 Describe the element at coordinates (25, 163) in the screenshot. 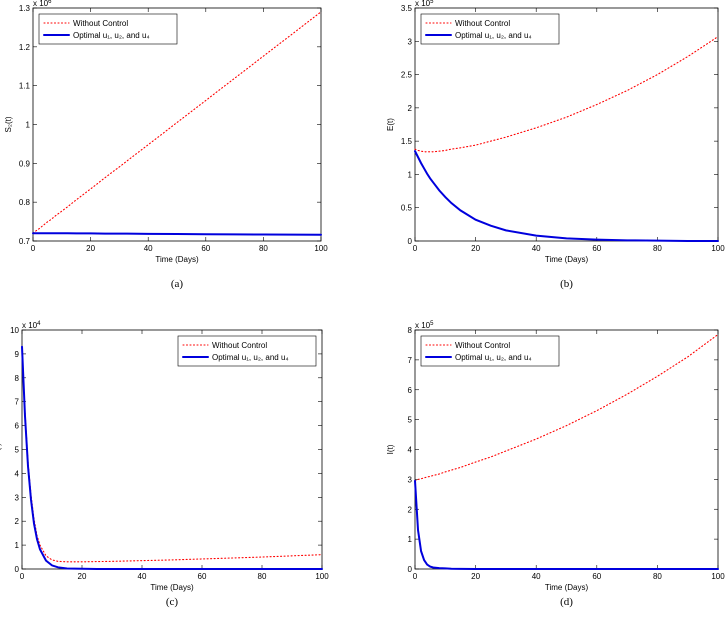

I see `y-tick-label: 0.9` at that location.